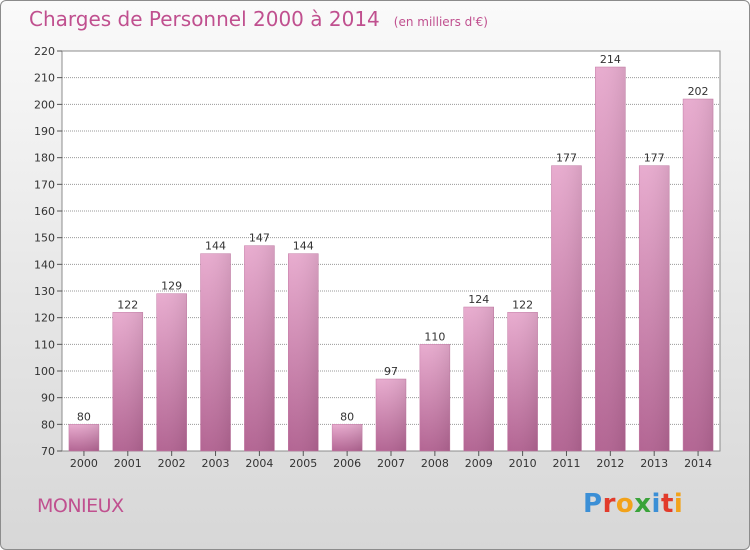  What do you see at coordinates (698, 463) in the screenshot?
I see `x-tick-label: 2014` at bounding box center [698, 463].